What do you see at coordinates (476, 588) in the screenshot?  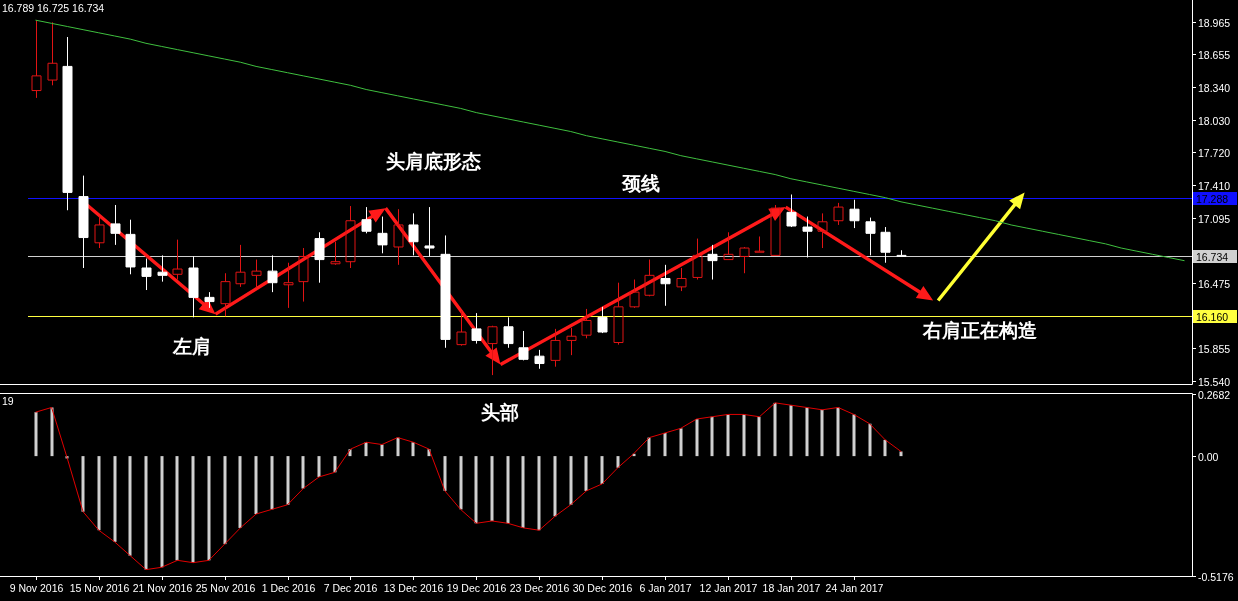 I see `x-tick-label: 19 Dec 2016` at bounding box center [476, 588].